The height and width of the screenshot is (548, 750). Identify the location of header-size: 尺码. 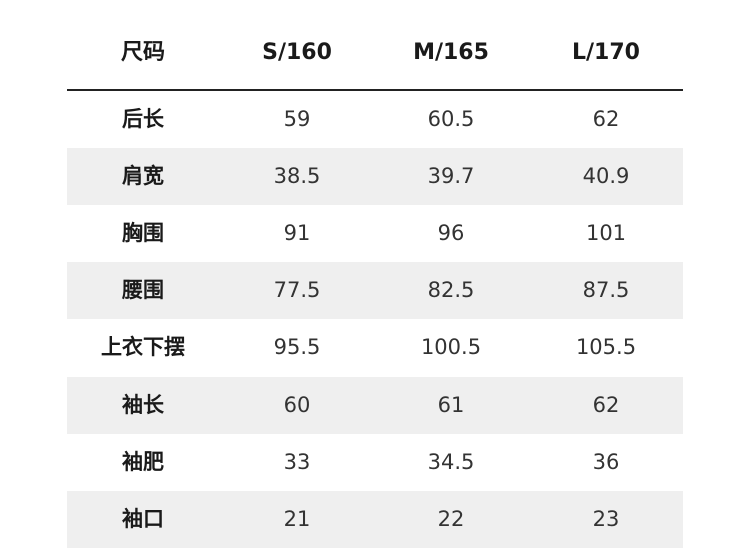
(142, 52).